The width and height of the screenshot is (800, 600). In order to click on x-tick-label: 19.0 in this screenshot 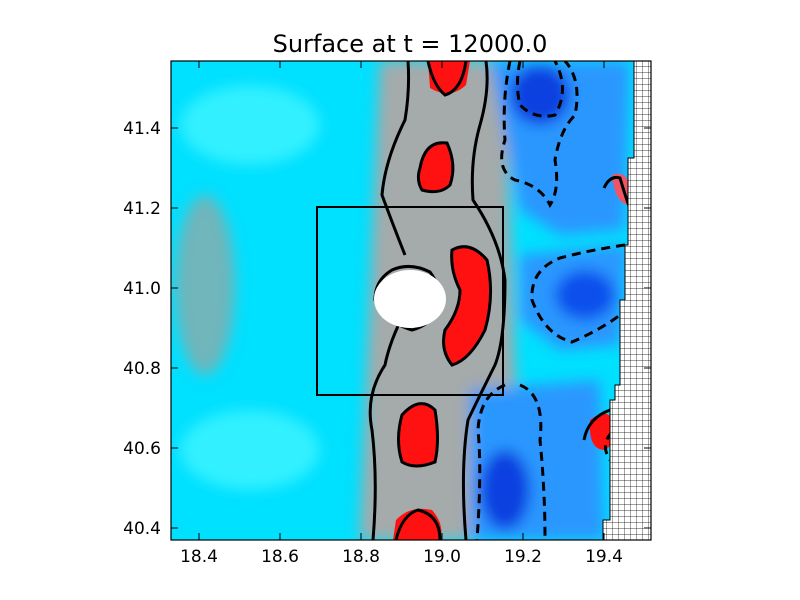, I will do `click(442, 557)`.